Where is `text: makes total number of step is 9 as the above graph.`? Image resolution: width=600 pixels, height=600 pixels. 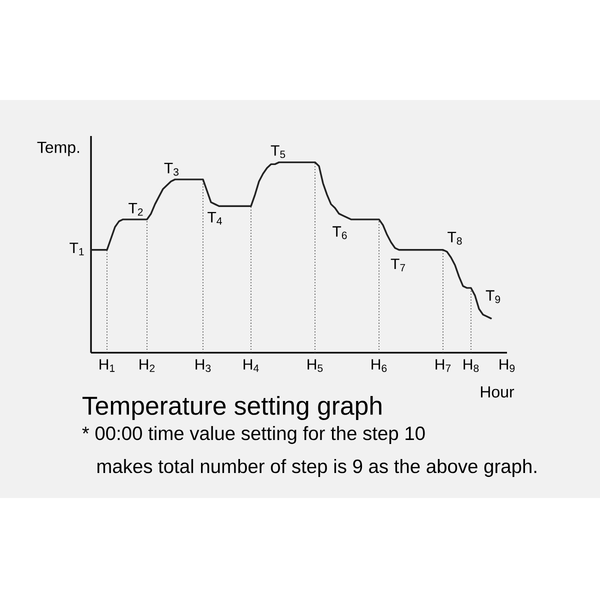 text: makes total number of step is 9 as the above graph. is located at coordinates (316, 468).